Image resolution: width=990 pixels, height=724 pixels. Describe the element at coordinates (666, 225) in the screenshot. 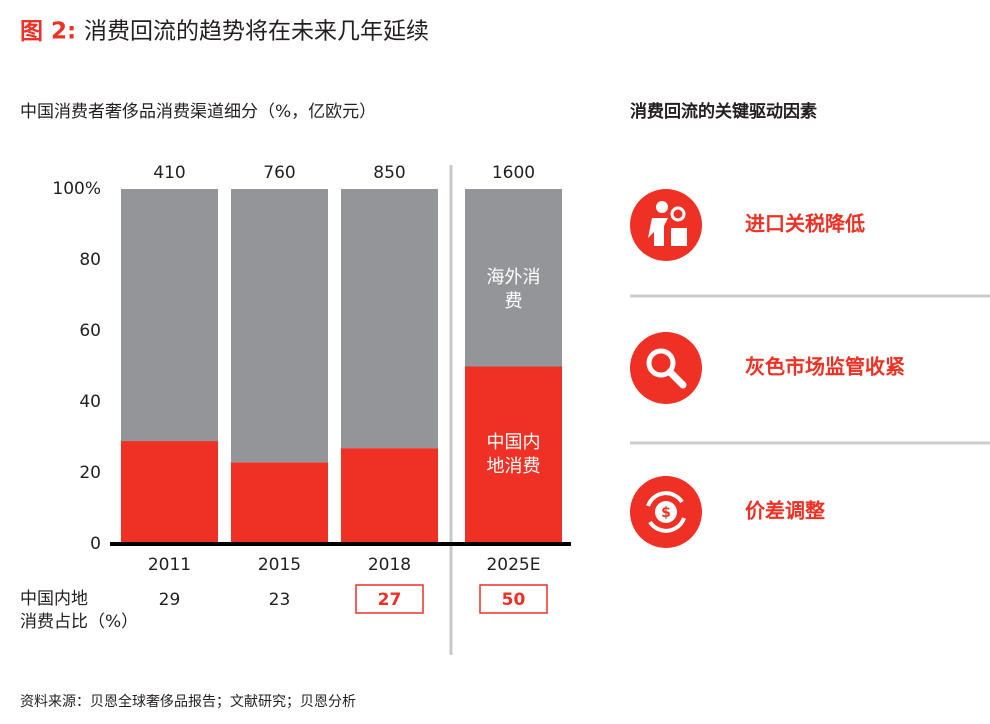

I see `icon-tariff` at that location.